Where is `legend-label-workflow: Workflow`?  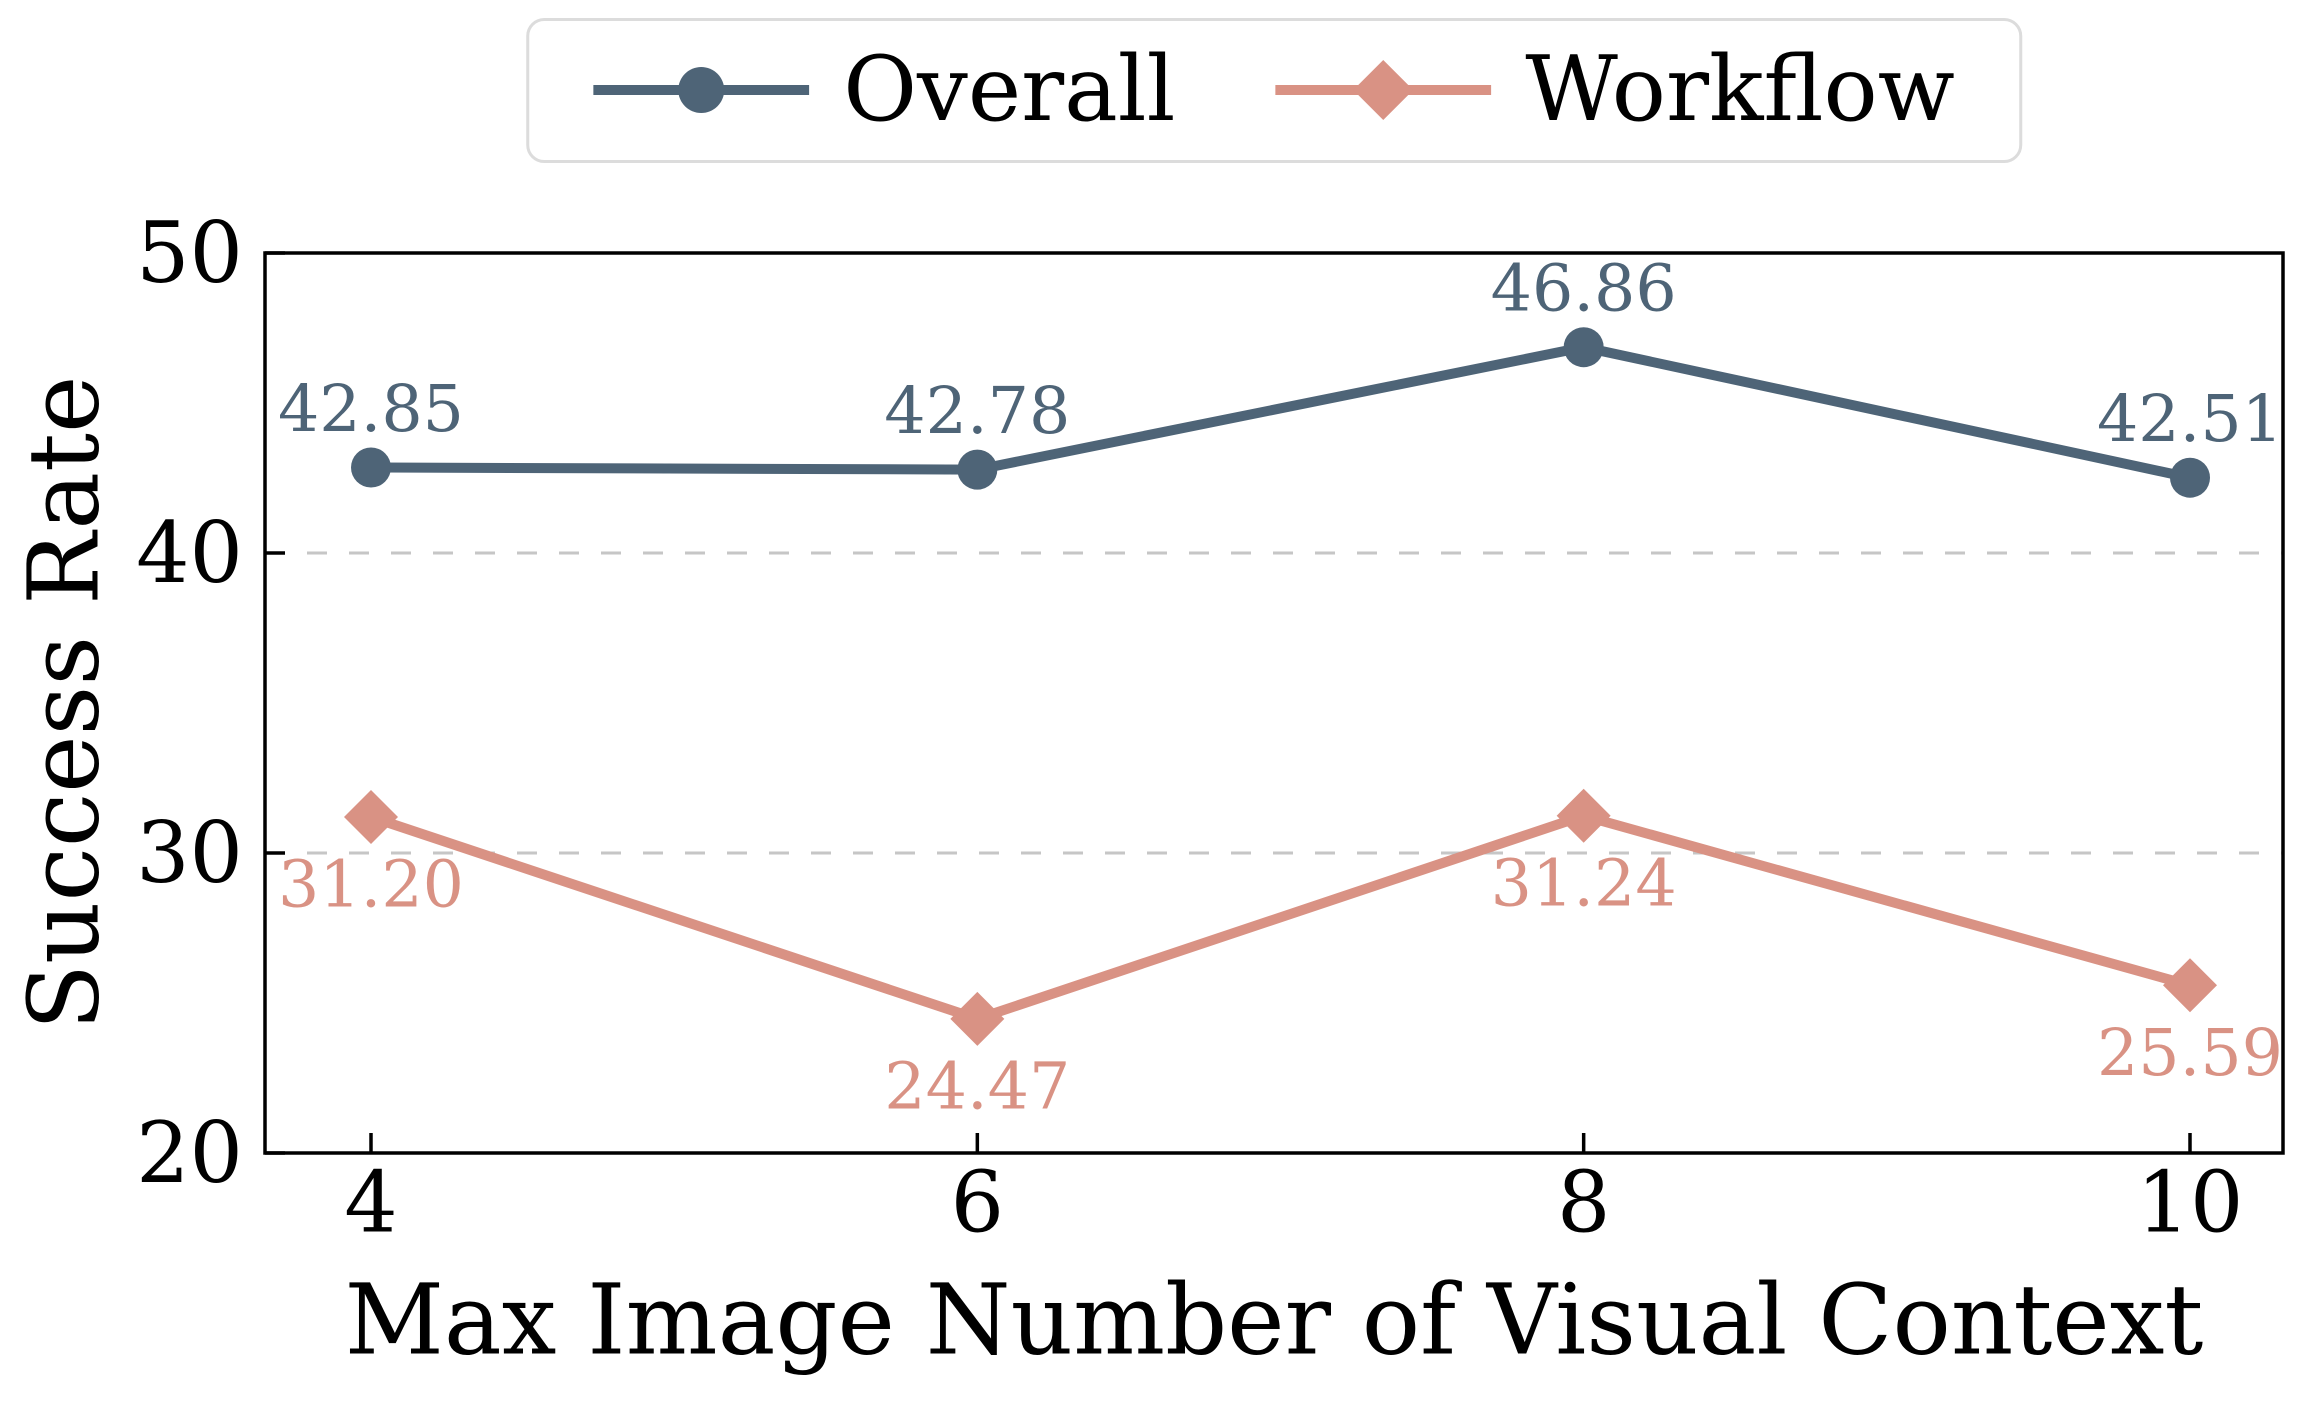
legend-label-workflow: Workflow is located at coordinates (1740, 89).